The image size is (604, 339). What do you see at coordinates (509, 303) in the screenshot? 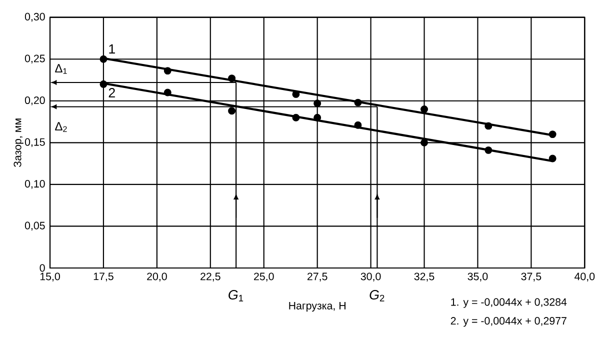
I see `text: 1. y = -0,0044x + 0,3284` at bounding box center [509, 303].